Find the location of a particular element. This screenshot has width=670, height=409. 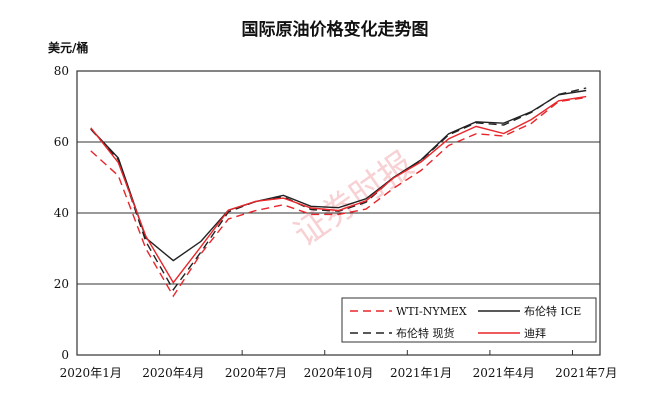

y-tick-label: 80 is located at coordinates (61, 71).